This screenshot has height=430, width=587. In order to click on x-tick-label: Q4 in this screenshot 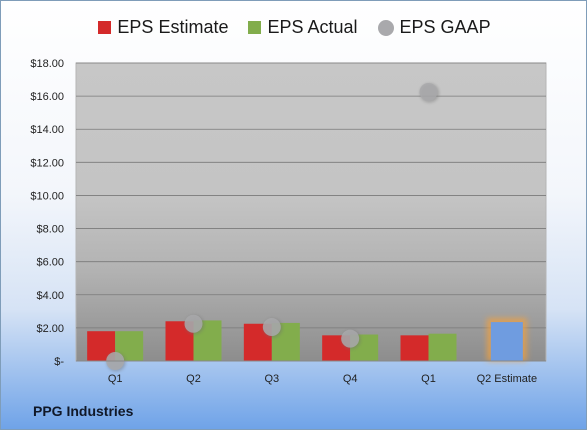, I will do `click(350, 379)`.